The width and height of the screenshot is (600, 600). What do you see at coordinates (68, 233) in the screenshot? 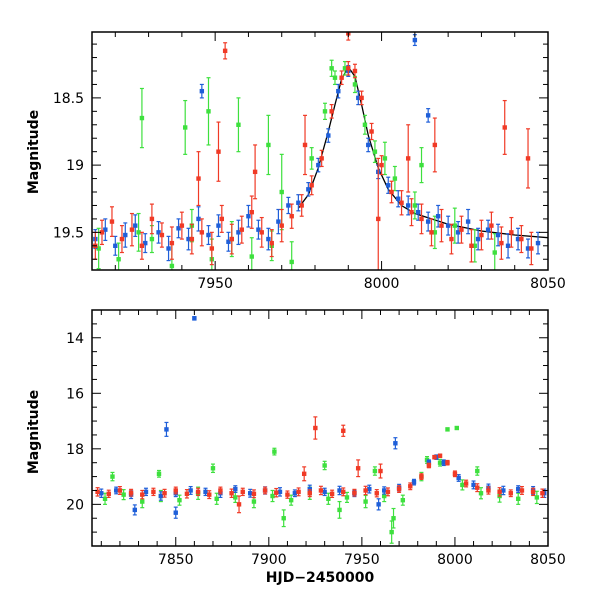
I see `y-tick-label: 19.5` at bounding box center [68, 233].